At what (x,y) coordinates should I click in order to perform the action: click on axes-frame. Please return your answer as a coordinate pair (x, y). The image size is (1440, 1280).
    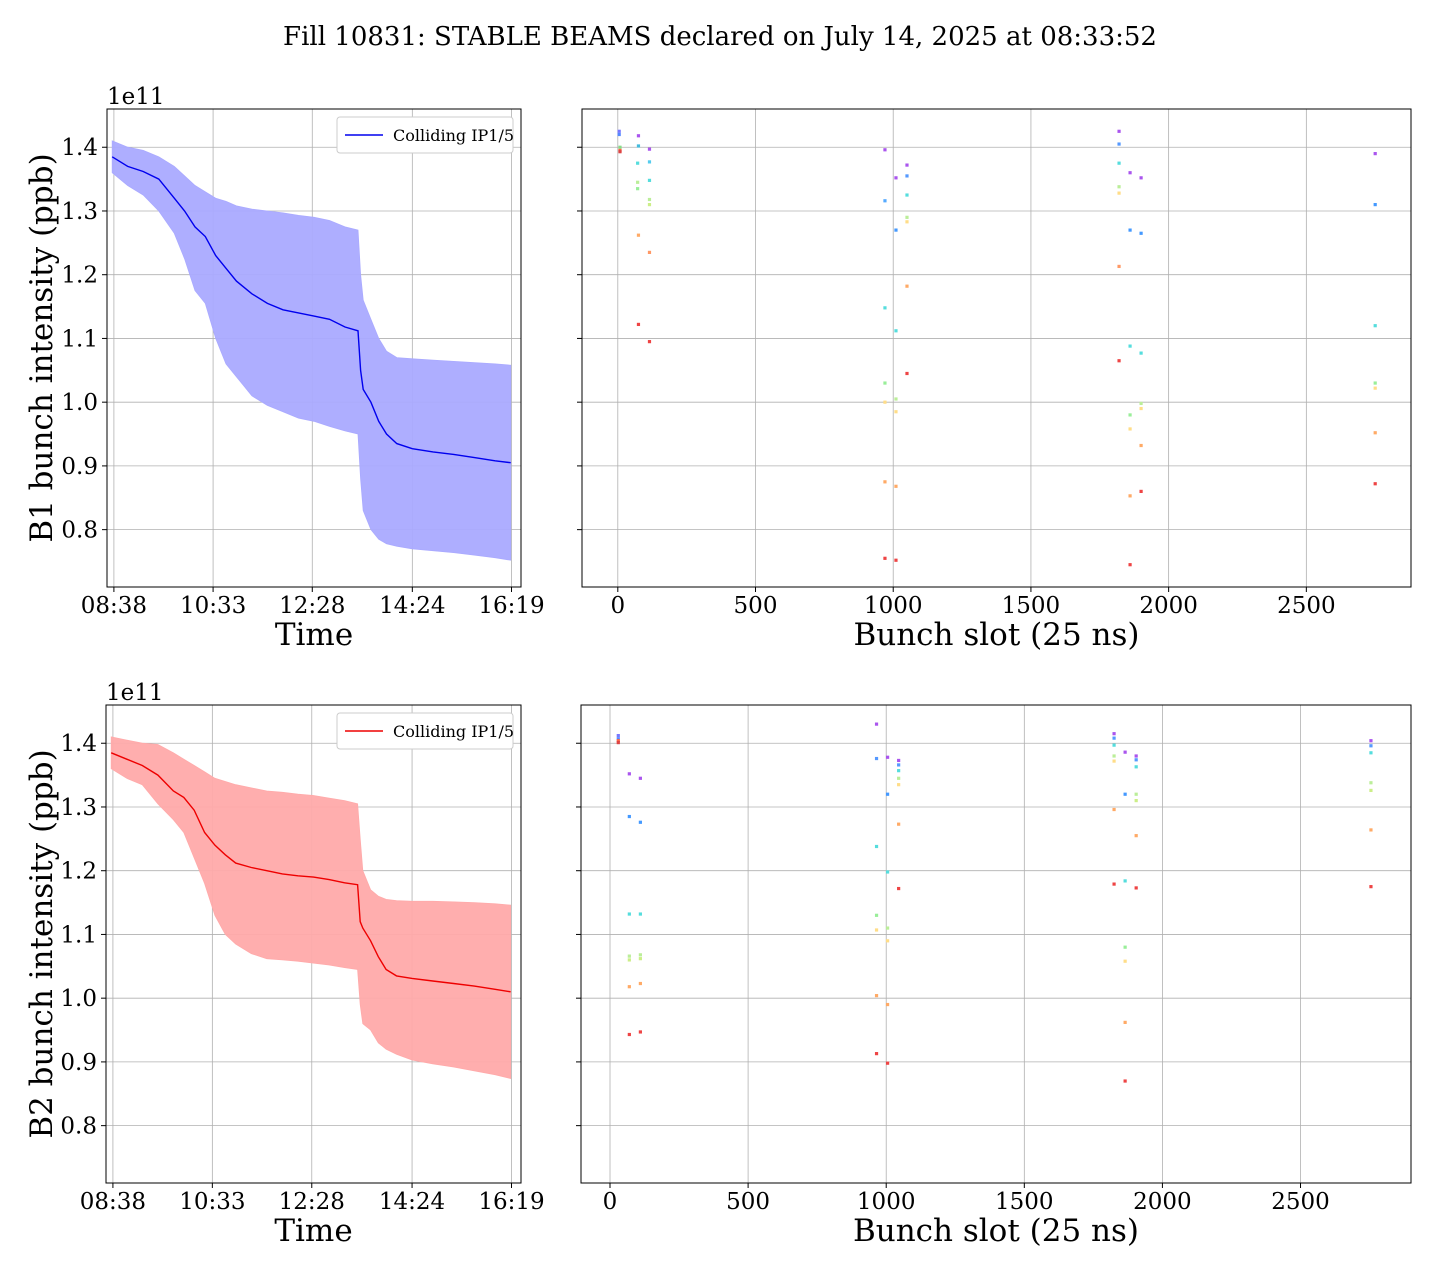
    Looking at the image, I should click on (314, 348).